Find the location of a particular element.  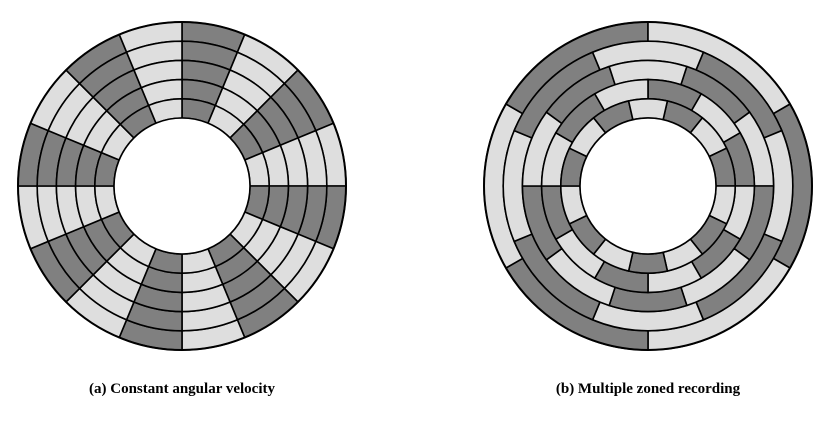

caption-multiple-zoned-recording: (b) Multiple zoned recording is located at coordinates (648, 389).